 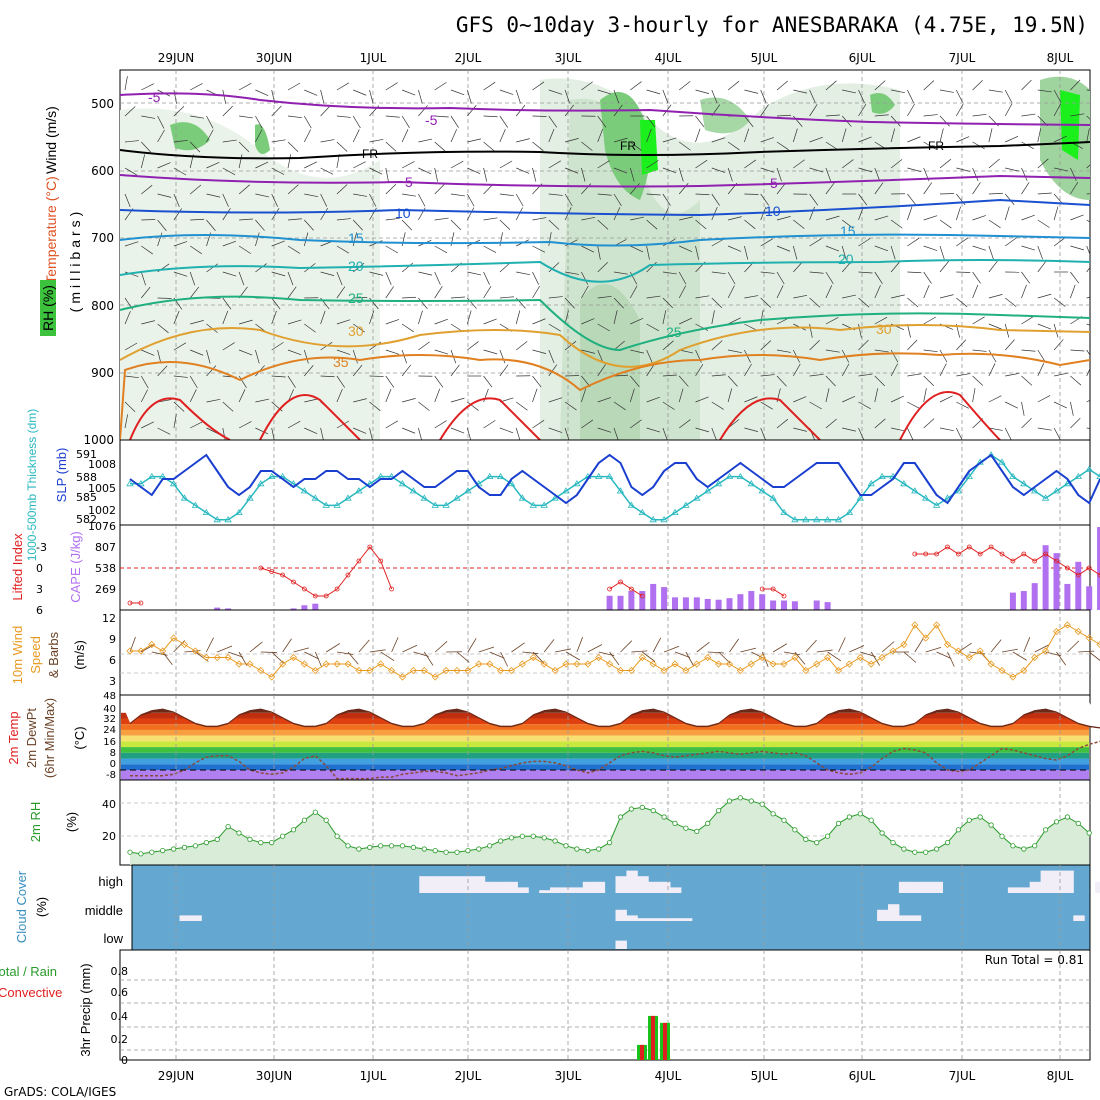 I want to click on date-label-bottom: 5JUL, so click(x=764, y=1076).